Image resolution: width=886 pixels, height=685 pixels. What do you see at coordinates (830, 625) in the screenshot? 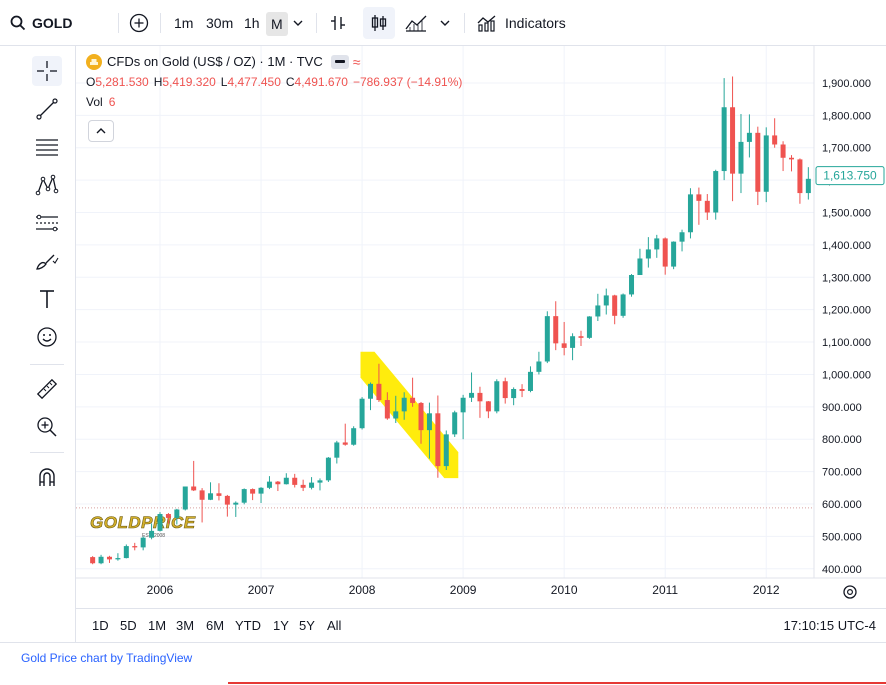
I see `clock: 17:10:15 UTC-4` at bounding box center [830, 625].